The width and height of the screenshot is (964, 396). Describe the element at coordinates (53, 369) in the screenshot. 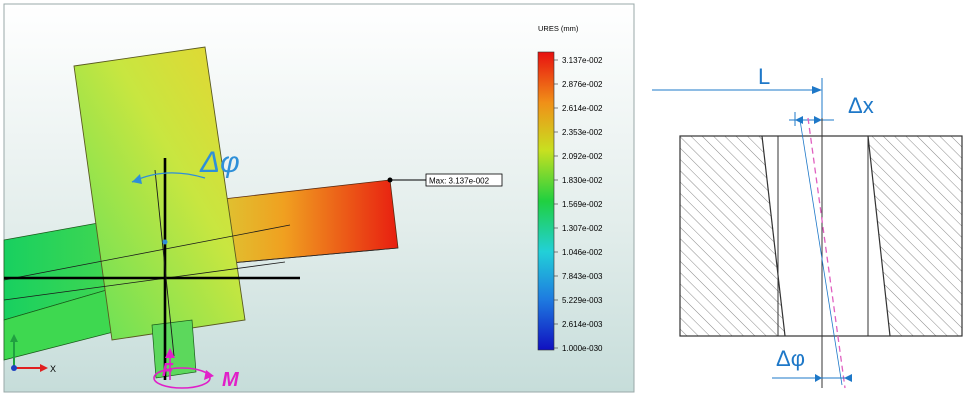

I see `triad-x-label: X` at that location.